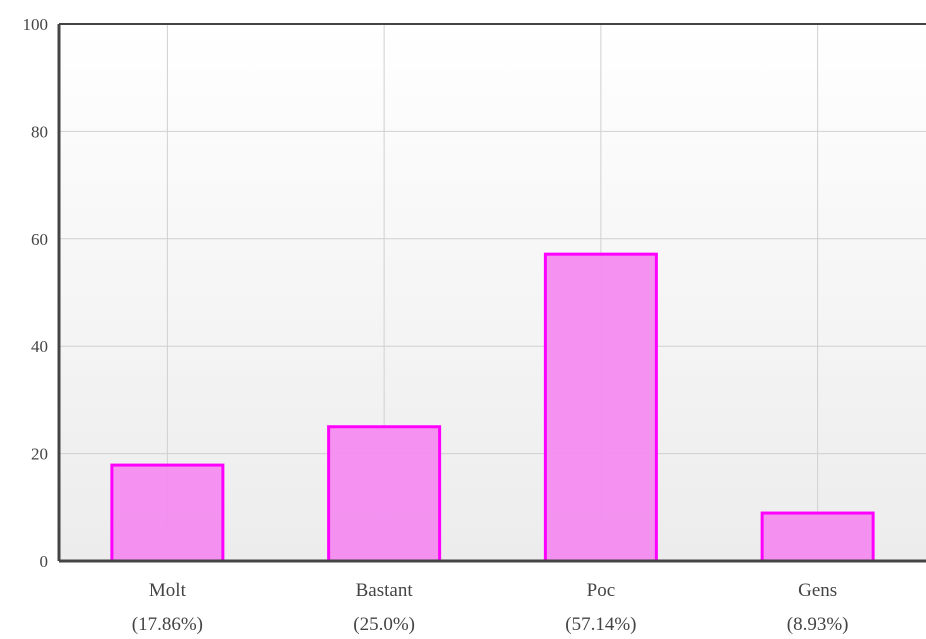  Describe the element at coordinates (39, 346) in the screenshot. I see `y-tick-label: 40` at that location.